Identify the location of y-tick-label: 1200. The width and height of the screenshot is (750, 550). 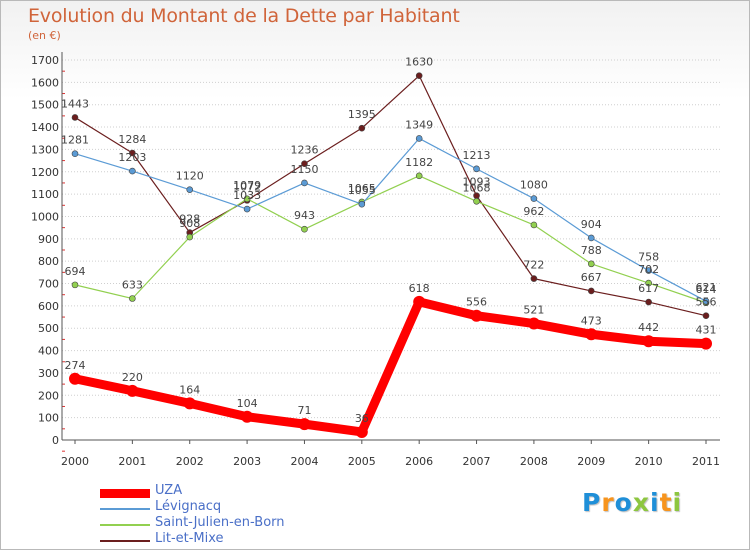
(45, 172).